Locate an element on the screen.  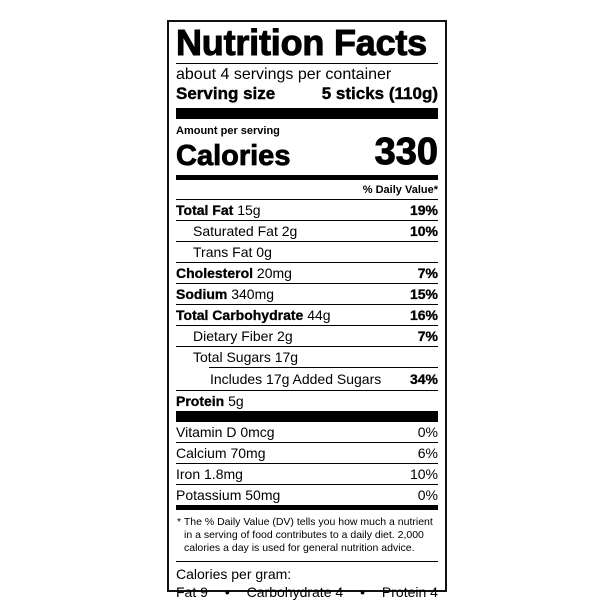
nutrient-row-added-sugars: Includes 17g Added Sugars 34% is located at coordinates (307, 379).